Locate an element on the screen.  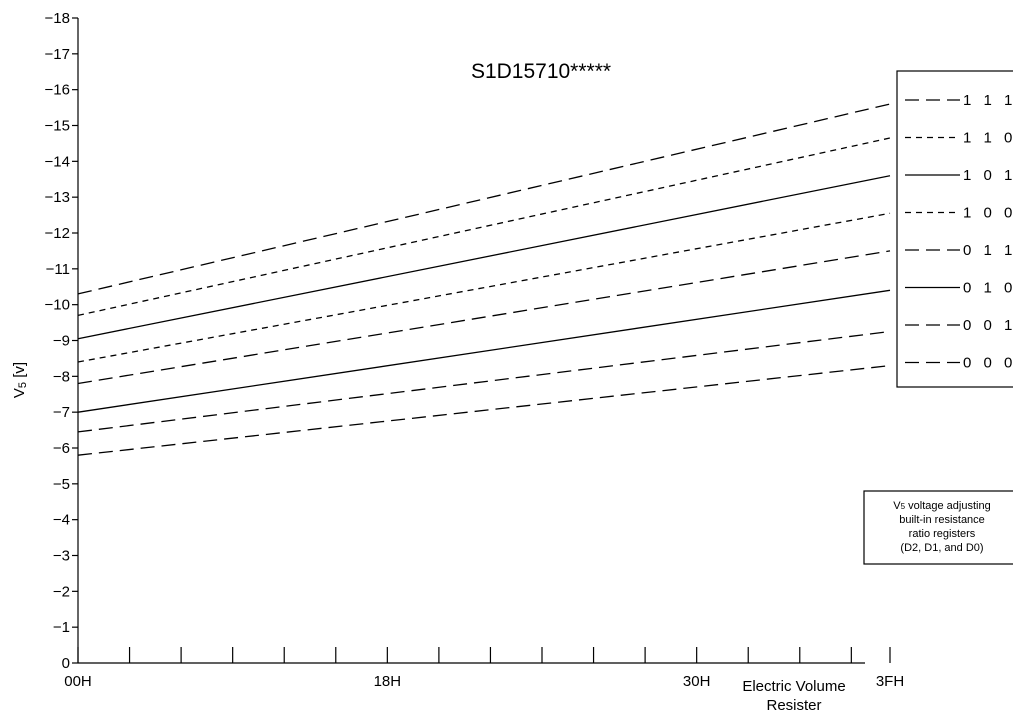
y-tick-label: −13 is located at coordinates (57, 197).